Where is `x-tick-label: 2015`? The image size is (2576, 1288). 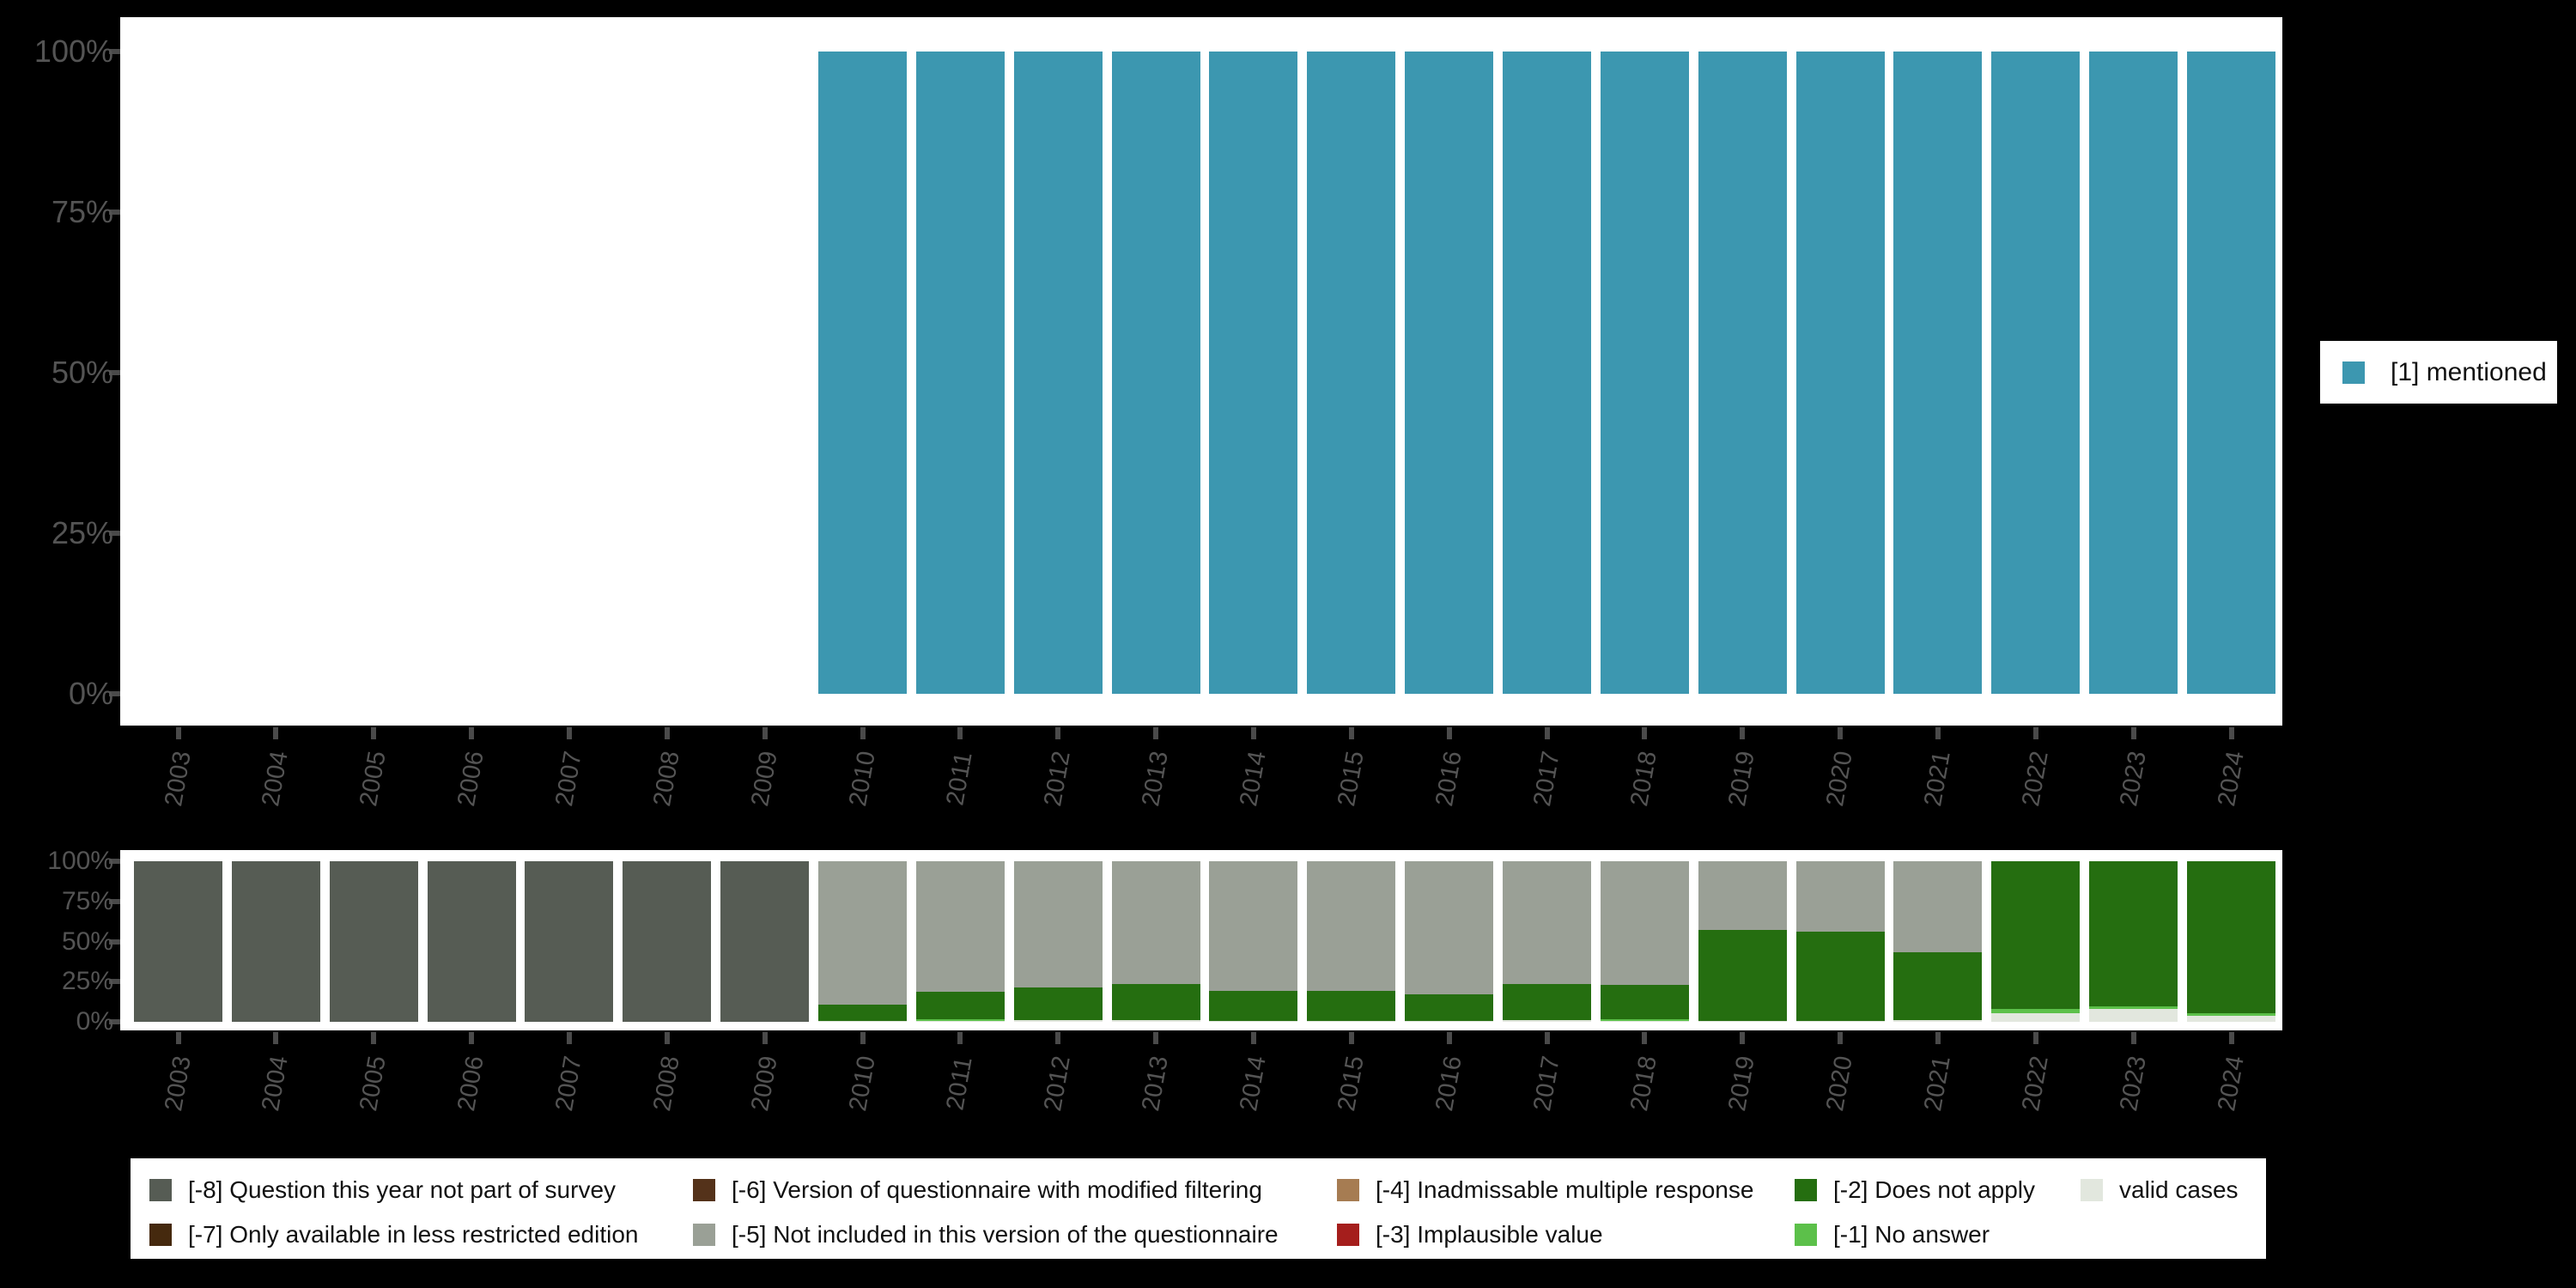 x-tick-label: 2015 is located at coordinates (1351, 779).